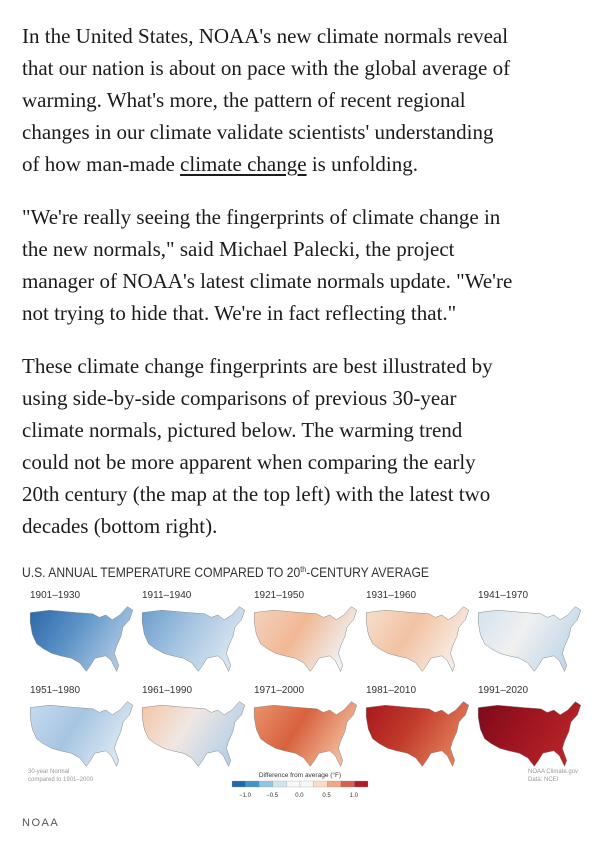  Describe the element at coordinates (61, 780) in the screenshot. I see `note-left: compared to 1901–2000` at that location.